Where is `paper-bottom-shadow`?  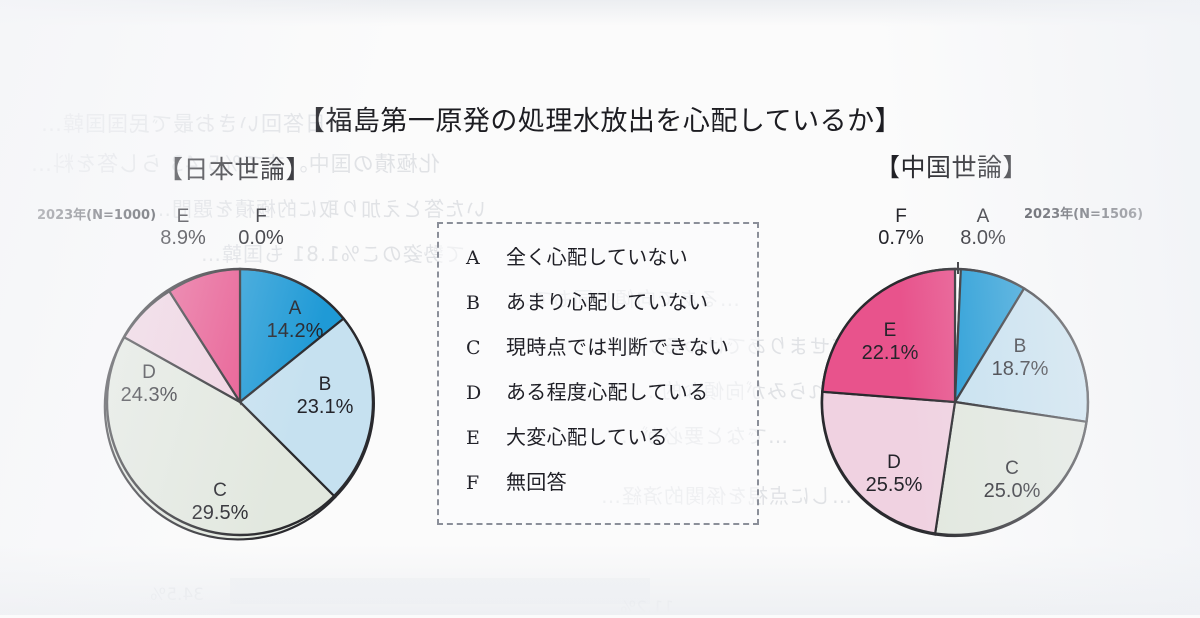 paper-bottom-shadow is located at coordinates (600, 580).